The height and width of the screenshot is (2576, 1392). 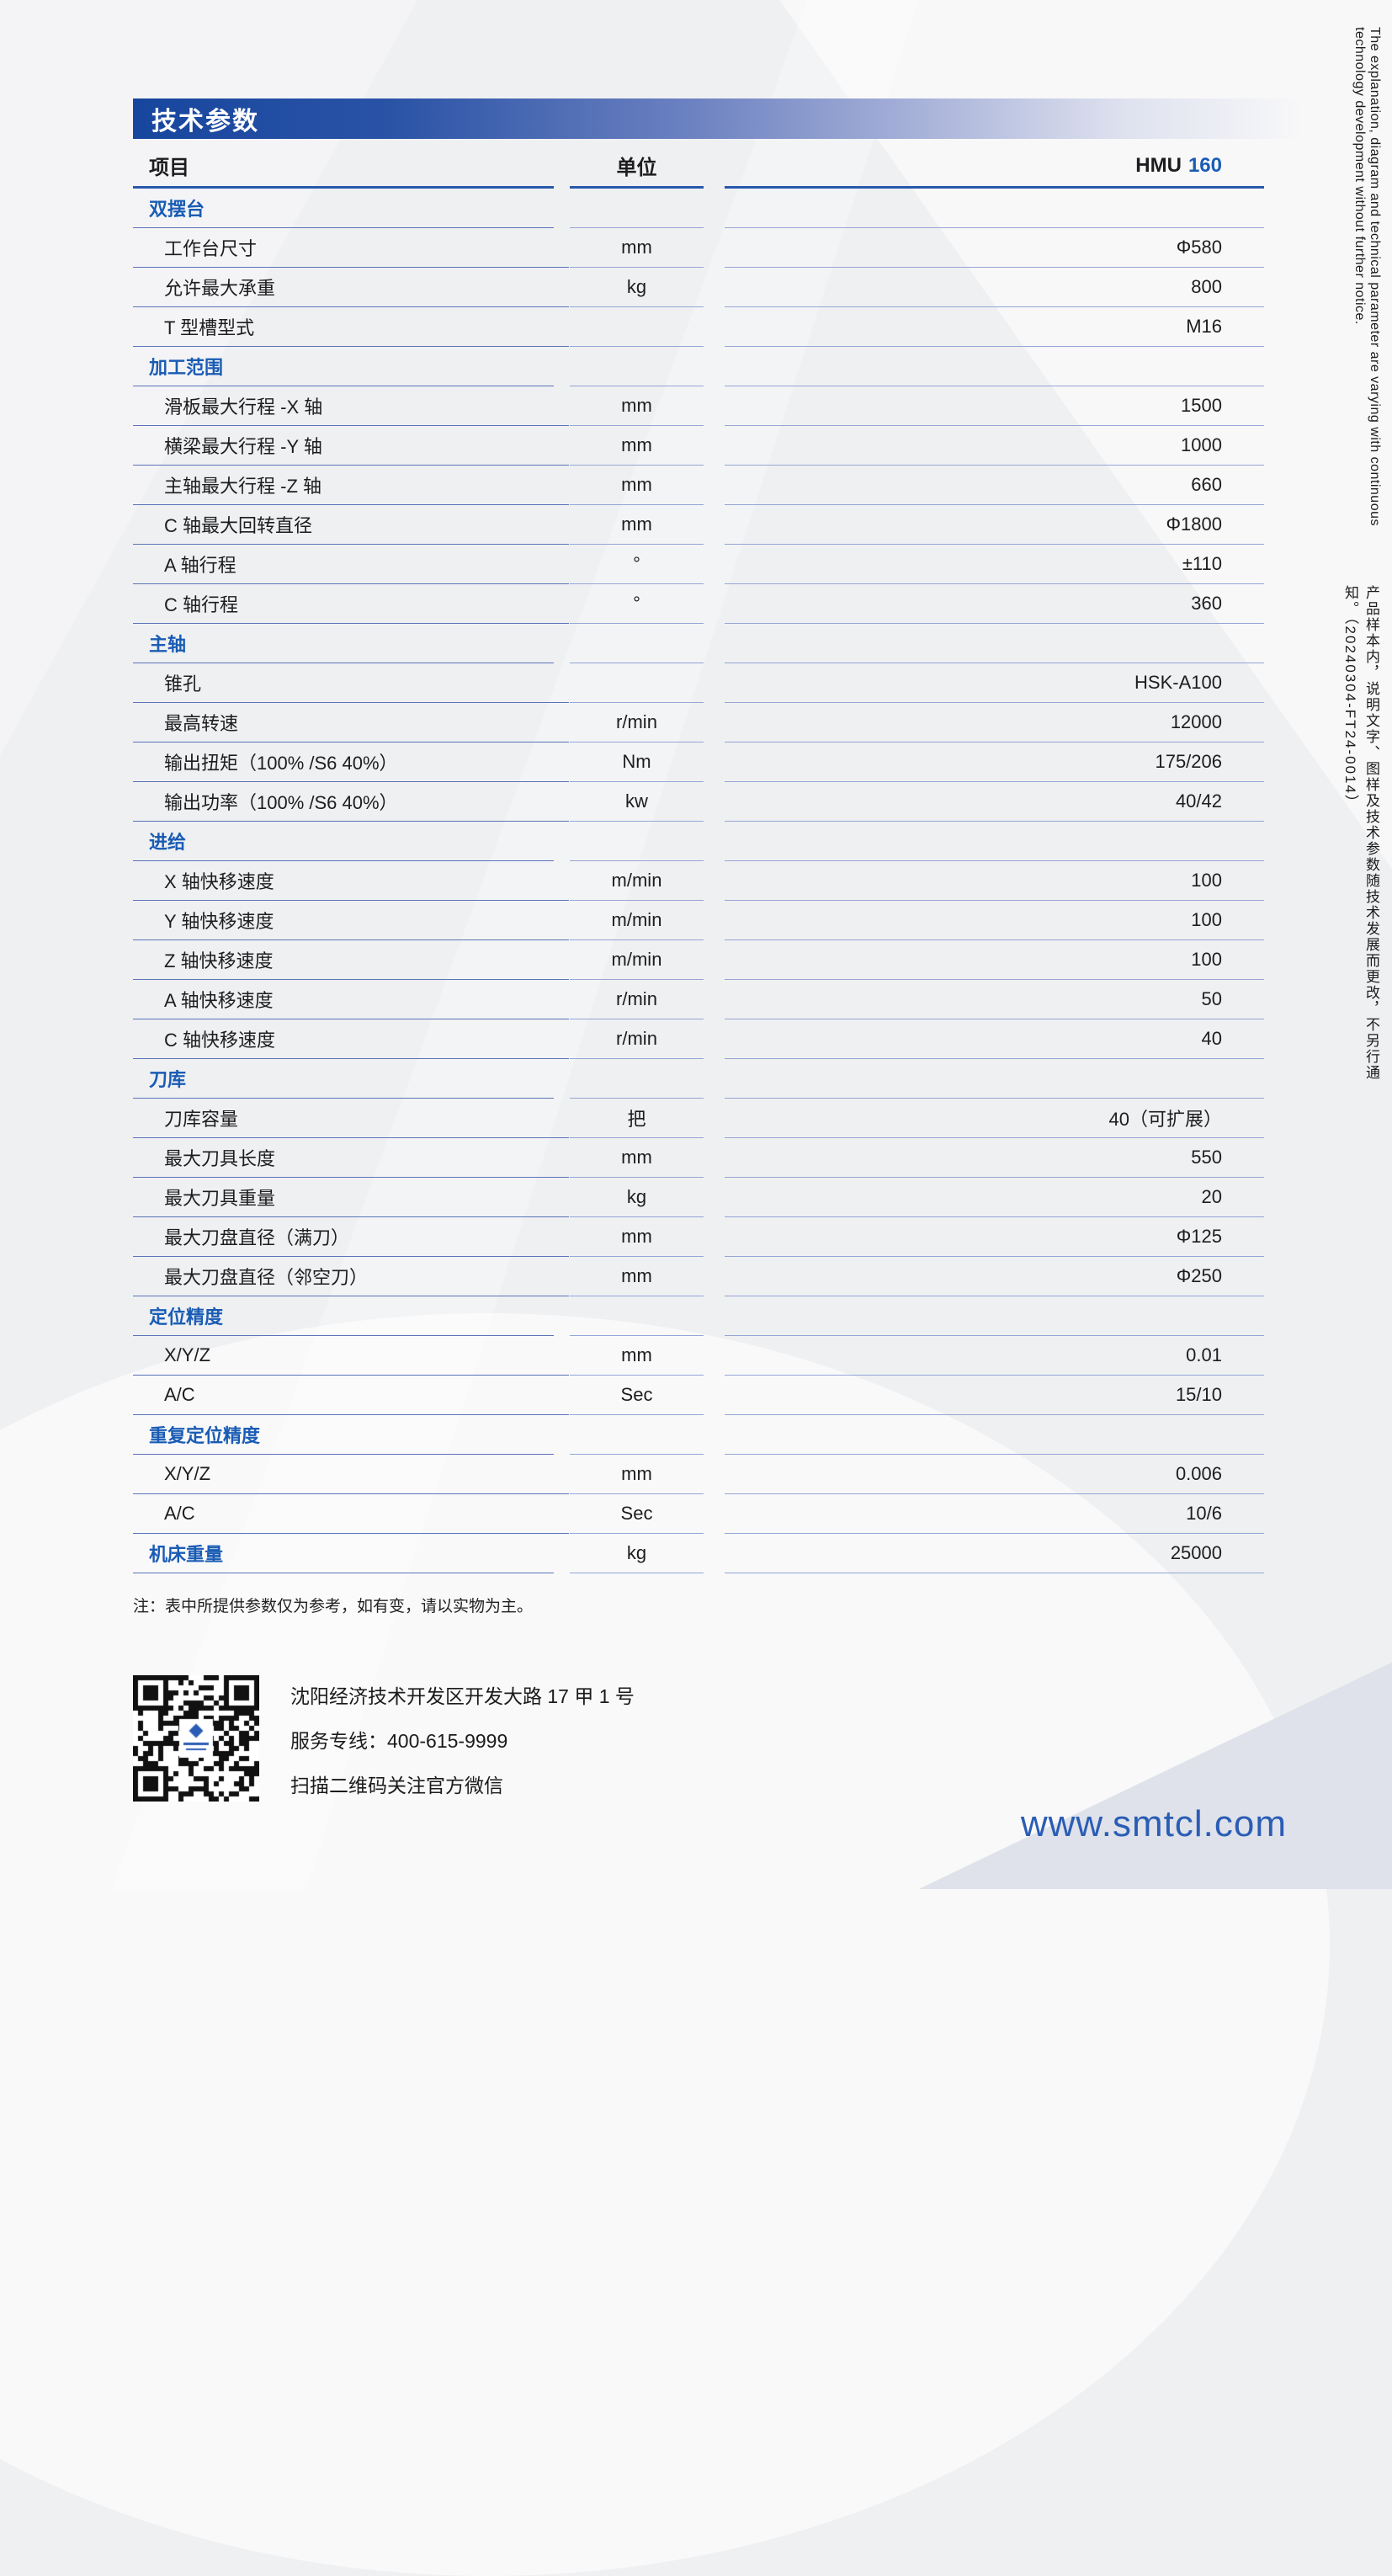 I want to click on row-value: 800, so click(x=995, y=287).